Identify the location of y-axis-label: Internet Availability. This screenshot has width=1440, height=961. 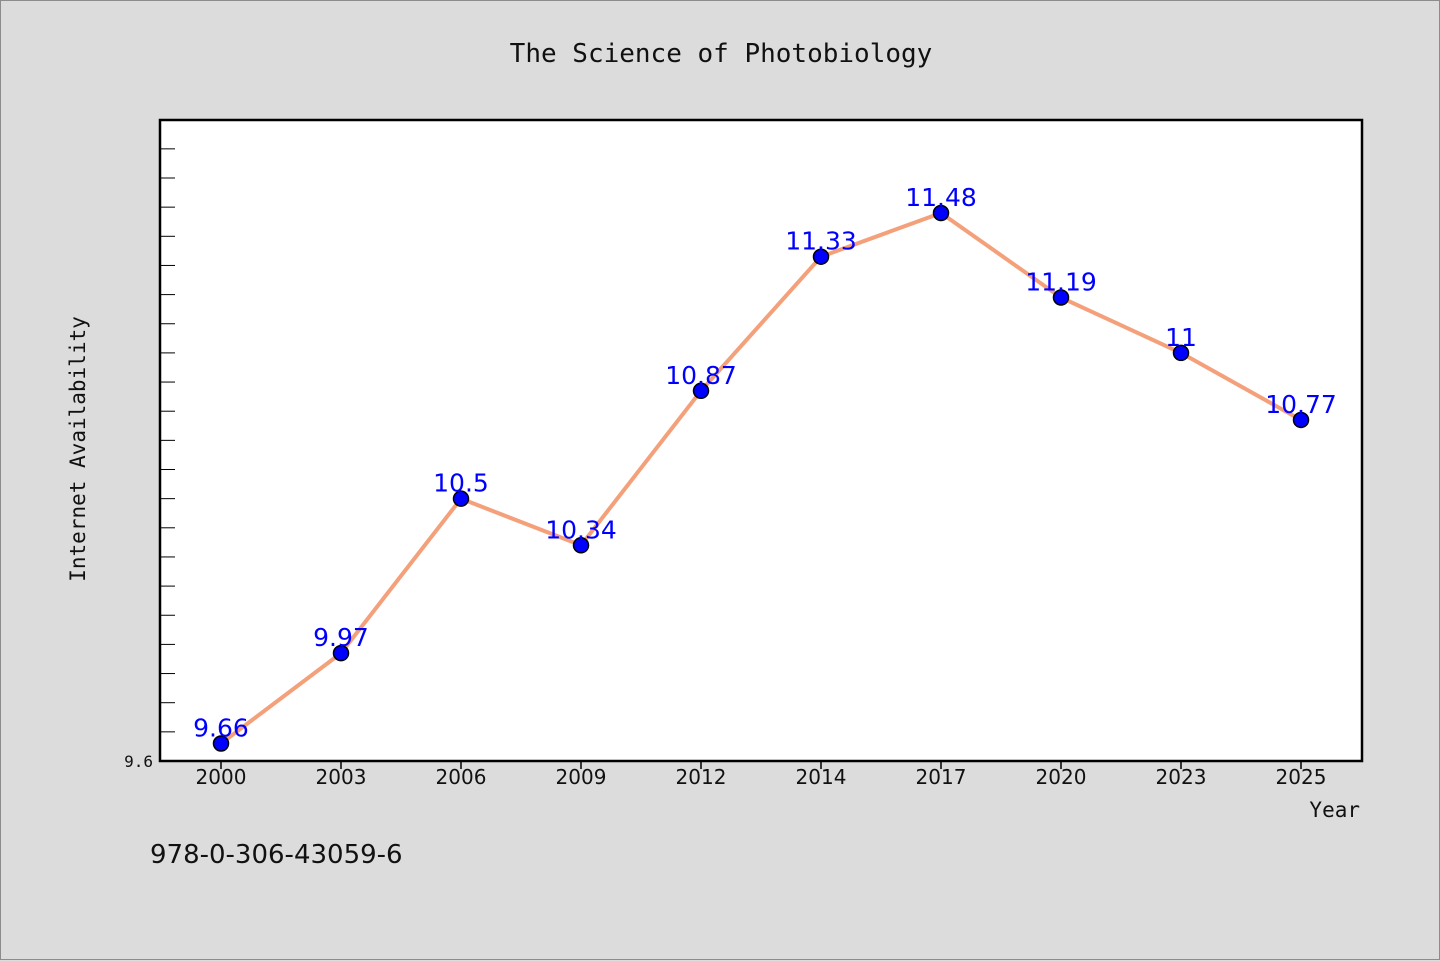
(78, 449).